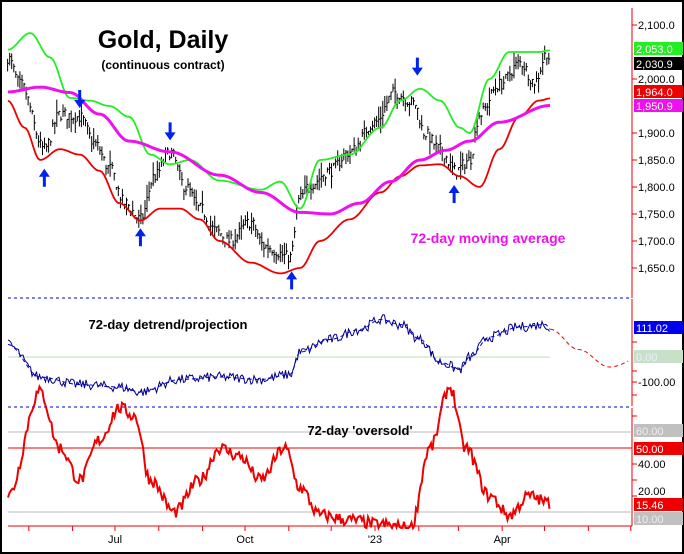 The height and width of the screenshot is (554, 684). I want to click on ma-last-label: 1,950.9, so click(654, 107).